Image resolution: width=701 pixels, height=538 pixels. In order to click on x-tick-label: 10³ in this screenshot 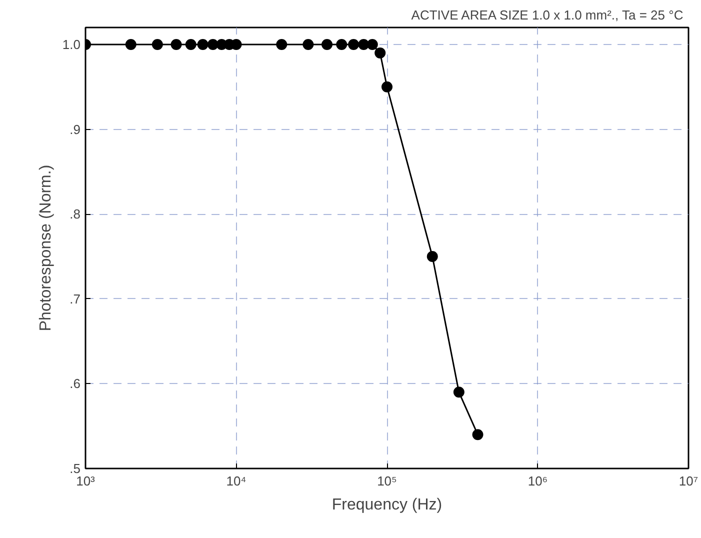, I will do `click(86, 481)`.